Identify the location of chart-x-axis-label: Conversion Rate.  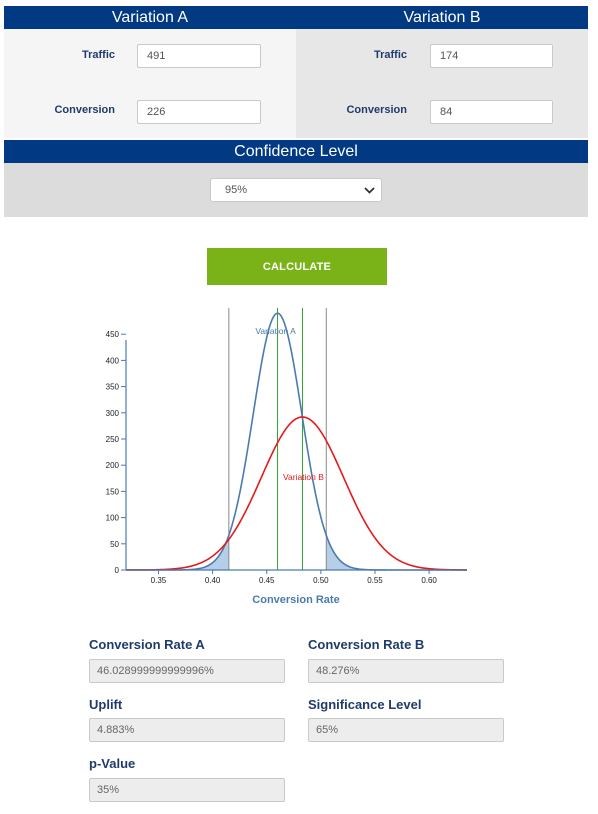
(295, 600).